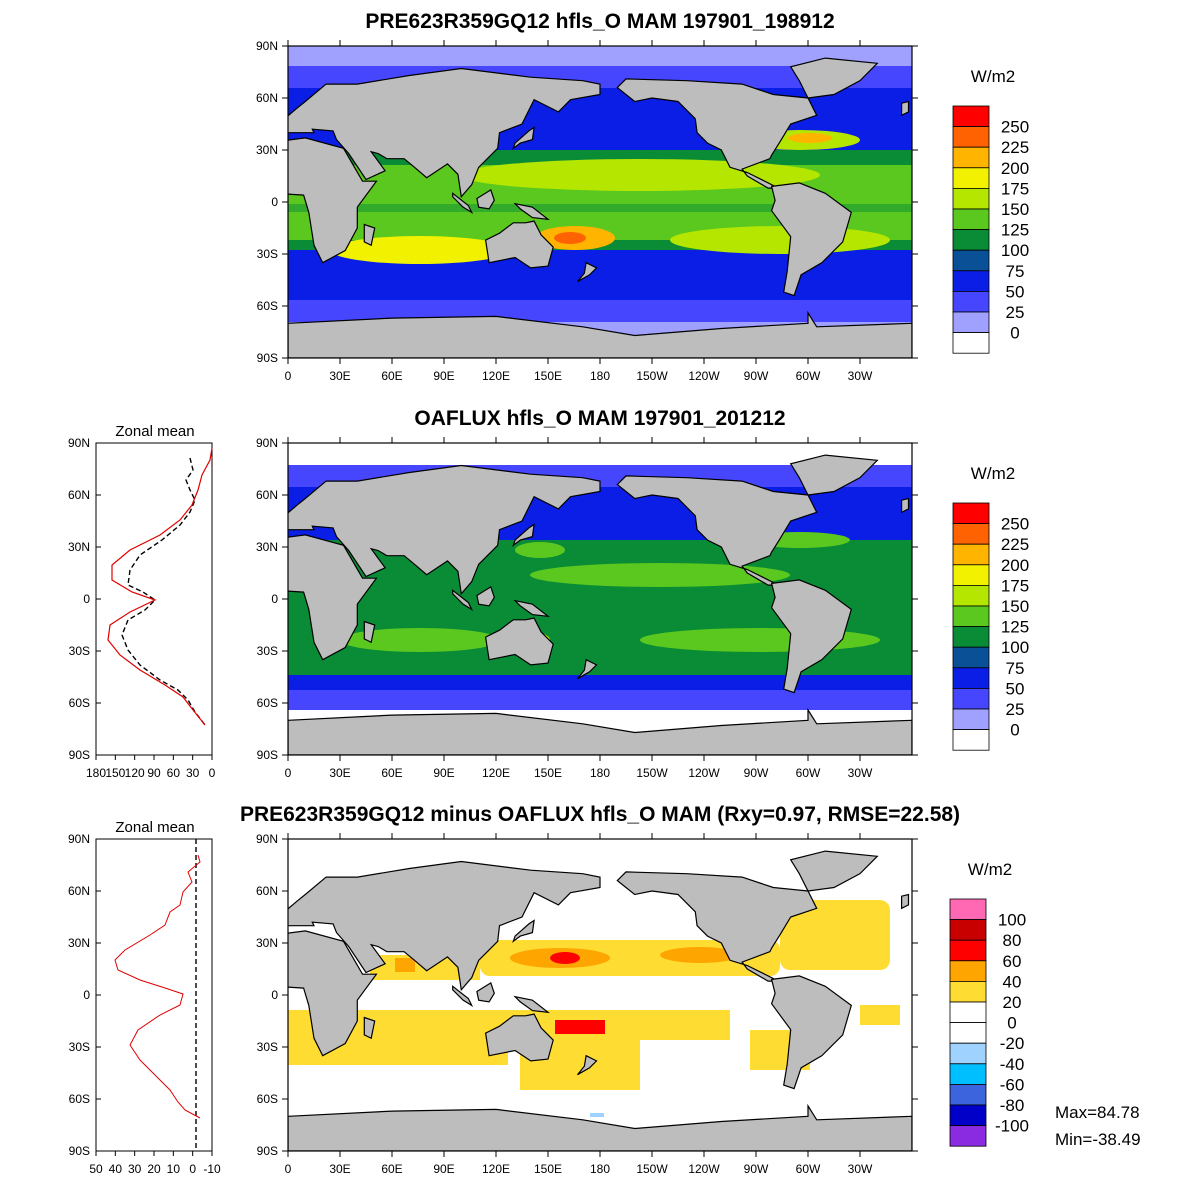 The image size is (1200, 1200). Describe the element at coordinates (96, 1169) in the screenshot. I see `zonal-x-tick: 50` at that location.